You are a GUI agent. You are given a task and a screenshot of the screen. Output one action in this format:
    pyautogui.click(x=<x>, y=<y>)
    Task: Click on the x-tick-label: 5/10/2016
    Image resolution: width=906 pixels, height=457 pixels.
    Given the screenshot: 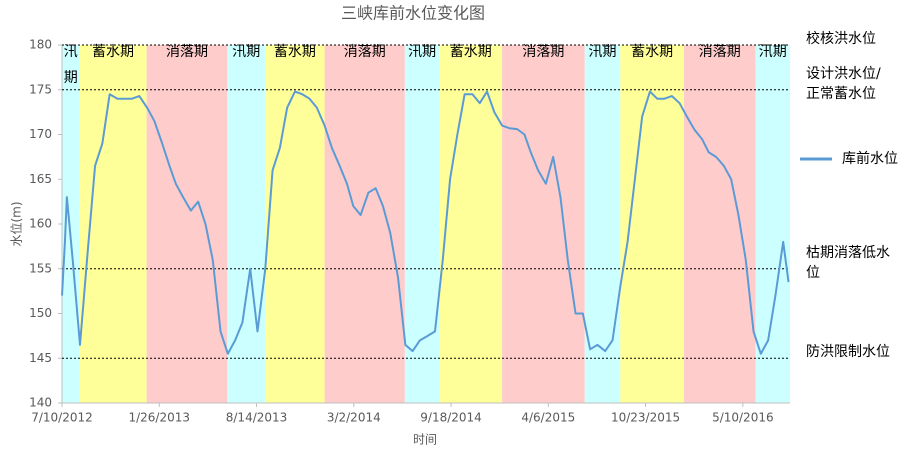 What is the action you would take?
    pyautogui.click(x=743, y=418)
    